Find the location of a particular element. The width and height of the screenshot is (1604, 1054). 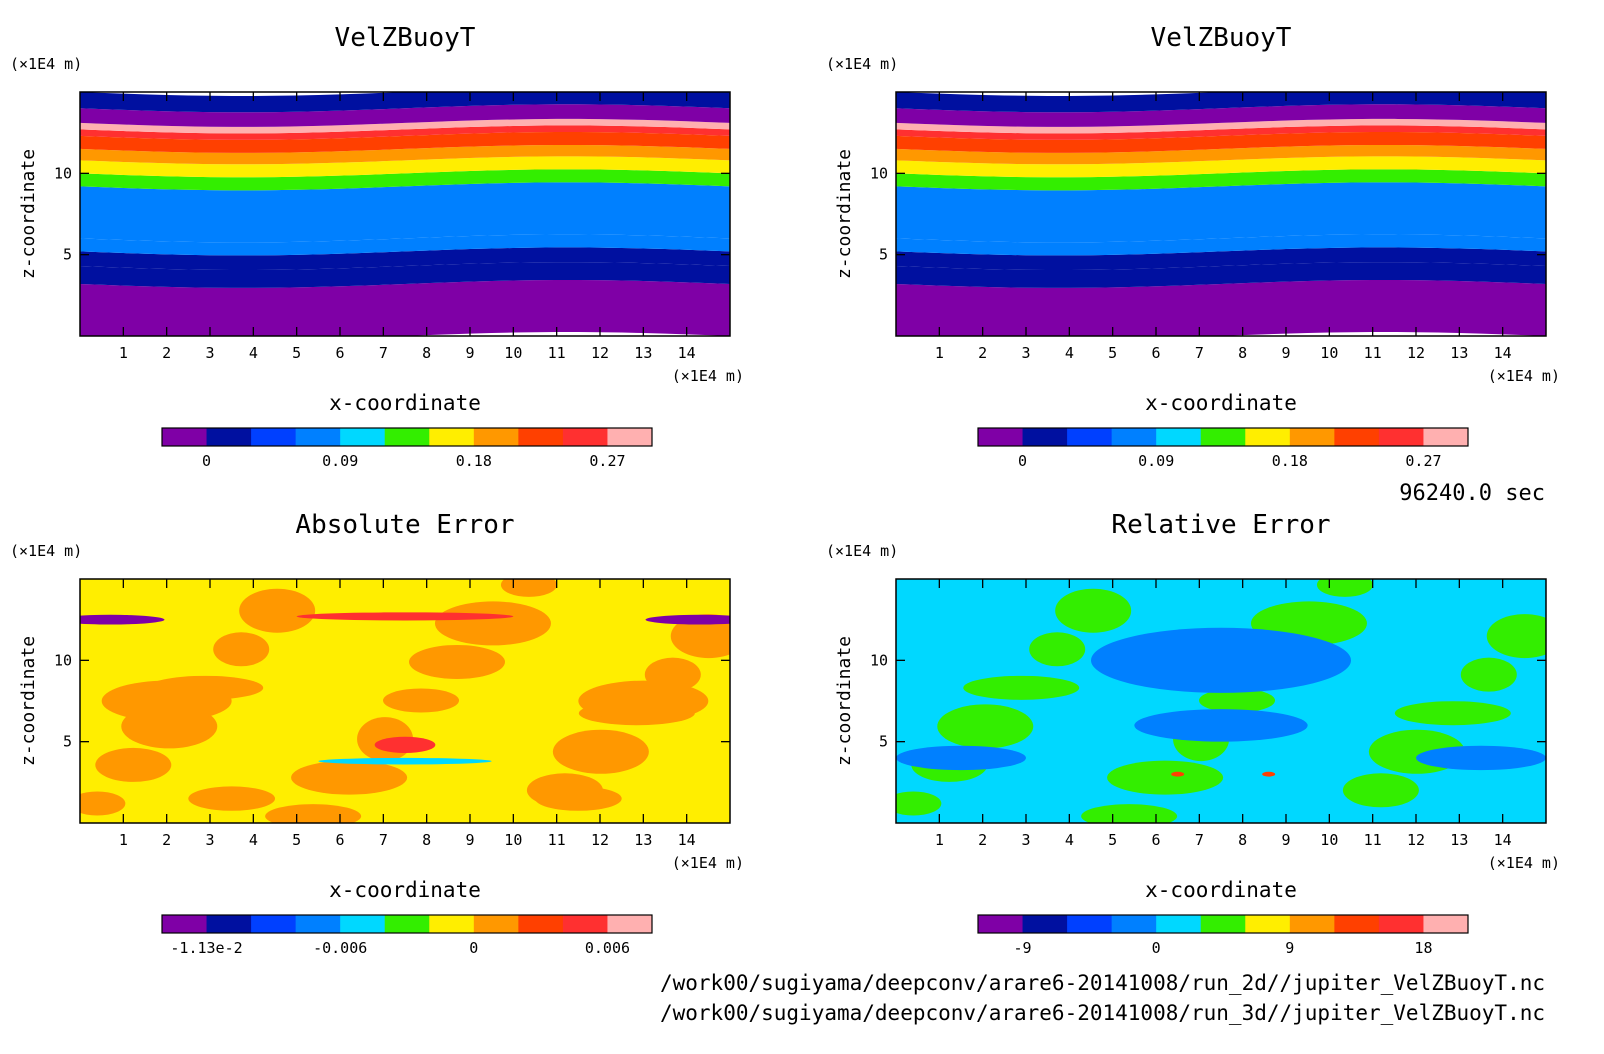

x-unit-label: (×1E4 m) is located at coordinates (1524, 863).